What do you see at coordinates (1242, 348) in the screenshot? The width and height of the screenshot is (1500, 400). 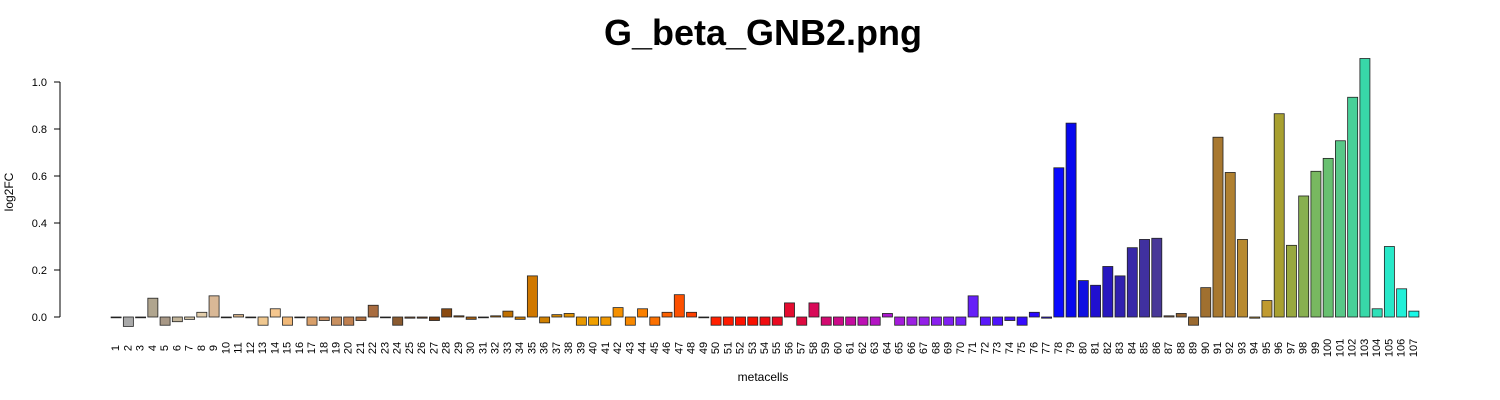 I see `x-tick-label: 93` at bounding box center [1242, 348].